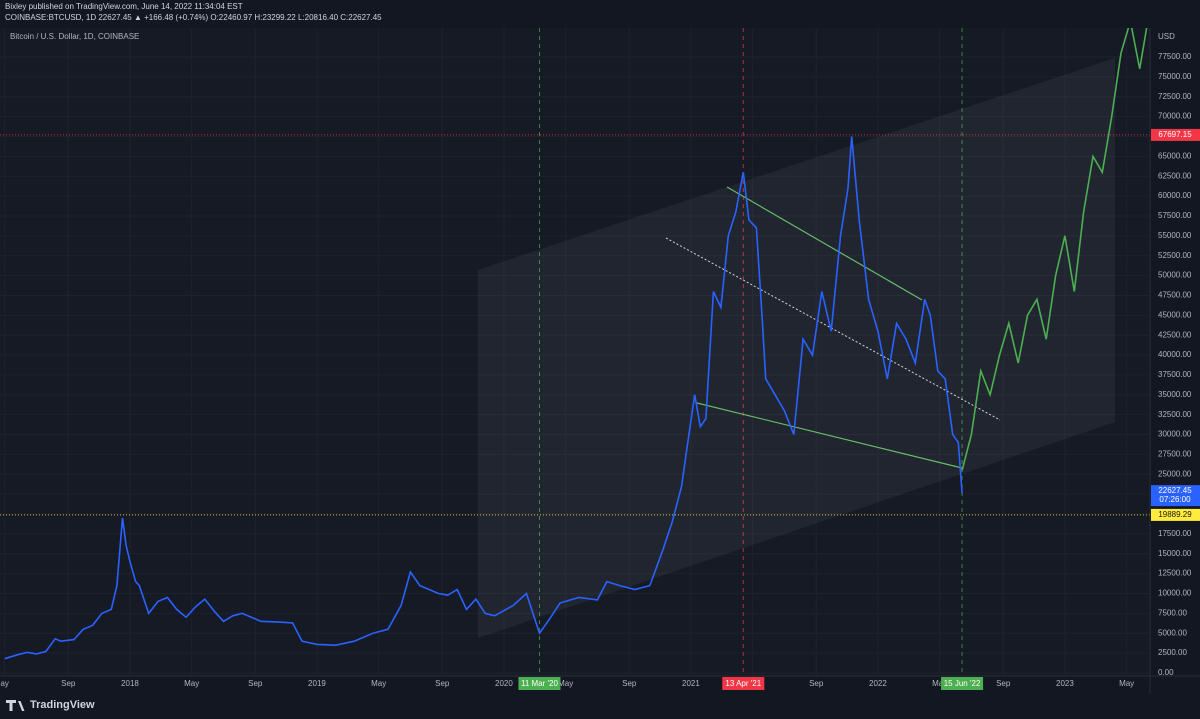  What do you see at coordinates (1175, 295) in the screenshot?
I see `y-tick-label: 47500.00` at bounding box center [1175, 295].